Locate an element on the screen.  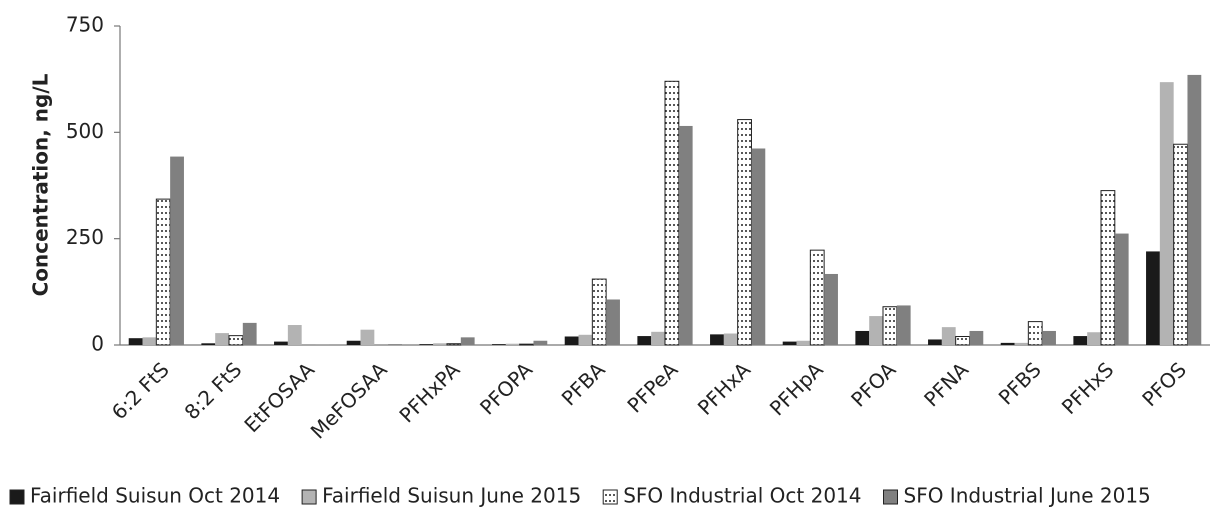
y-tick-label: 500 is located at coordinates (85, 131).